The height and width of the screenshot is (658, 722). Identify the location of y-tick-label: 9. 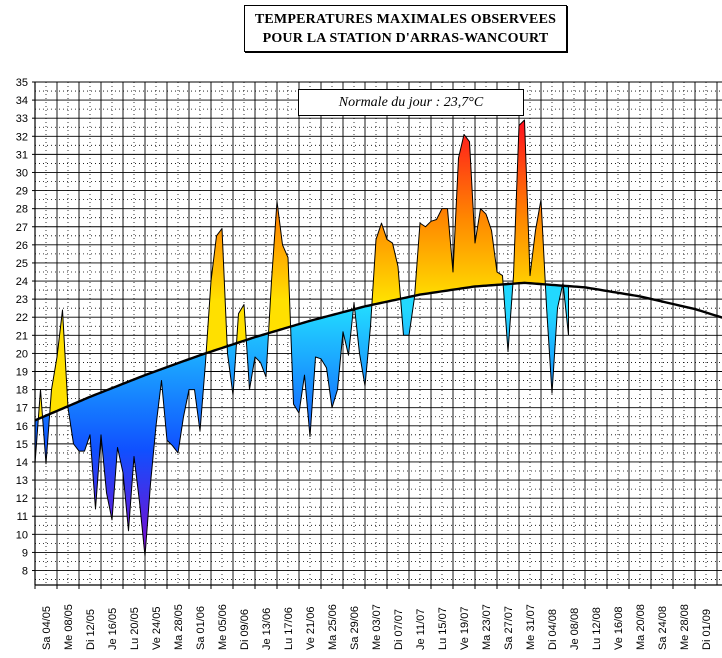
(25, 553).